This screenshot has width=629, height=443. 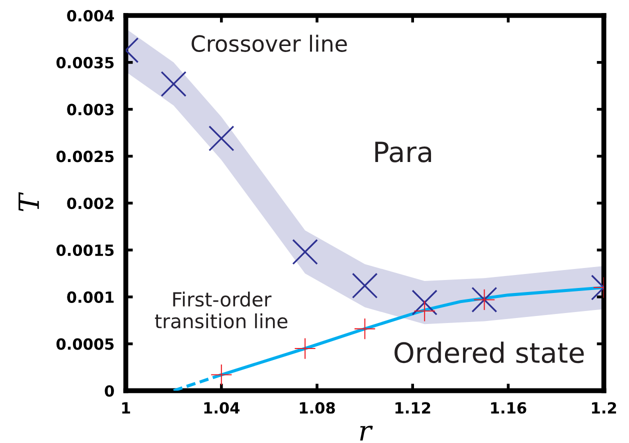 What do you see at coordinates (90, 110) in the screenshot?
I see `y-tick-label: 0.003` at bounding box center [90, 110].